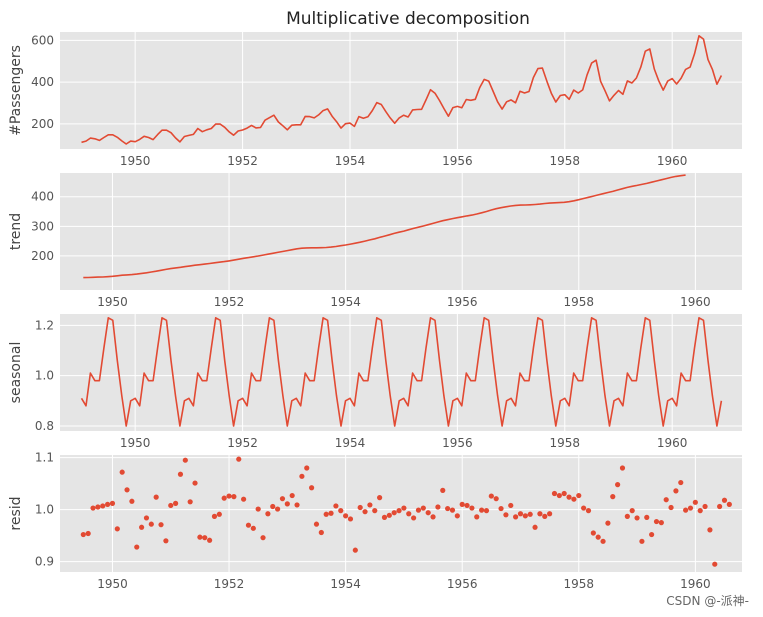 The image size is (763, 617). What do you see at coordinates (16, 231) in the screenshot?
I see `y-axis-label: trend` at bounding box center [16, 231].